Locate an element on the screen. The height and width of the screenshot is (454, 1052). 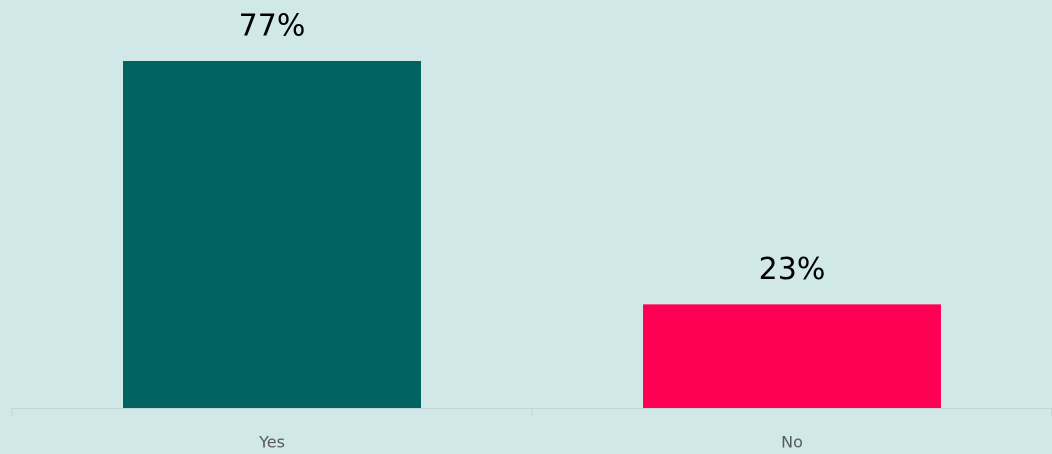
value-label: 23% is located at coordinates (792, 269).